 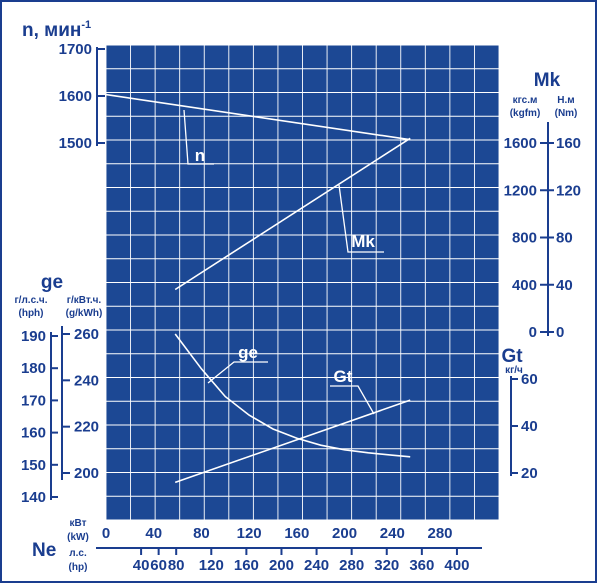 What do you see at coordinates (525, 113) in the screenshot?
I see `mk-kgfm-unit-en: (kgfm)` at bounding box center [525, 113].